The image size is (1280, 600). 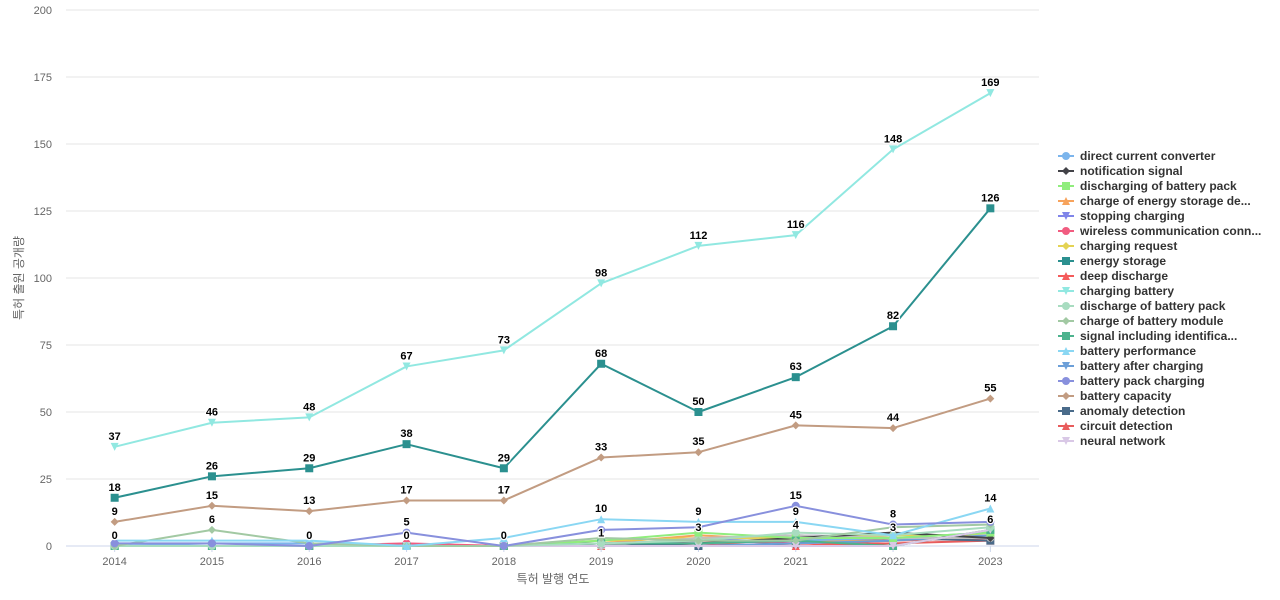 What do you see at coordinates (43, 212) in the screenshot?
I see `y-tick-label: 125` at bounding box center [43, 212].